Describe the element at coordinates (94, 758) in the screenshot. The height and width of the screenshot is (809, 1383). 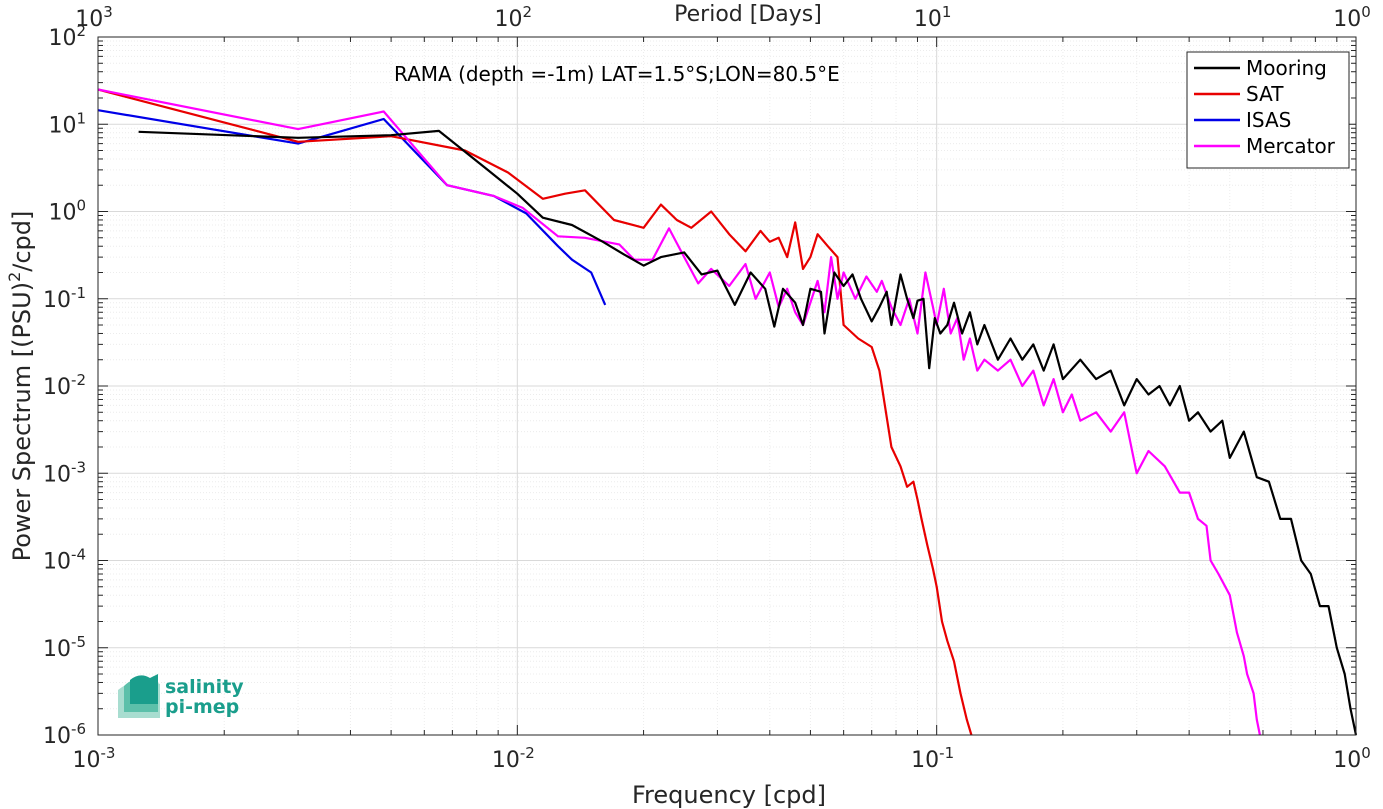
I see `x-tick-label: 10⁻³` at that location.